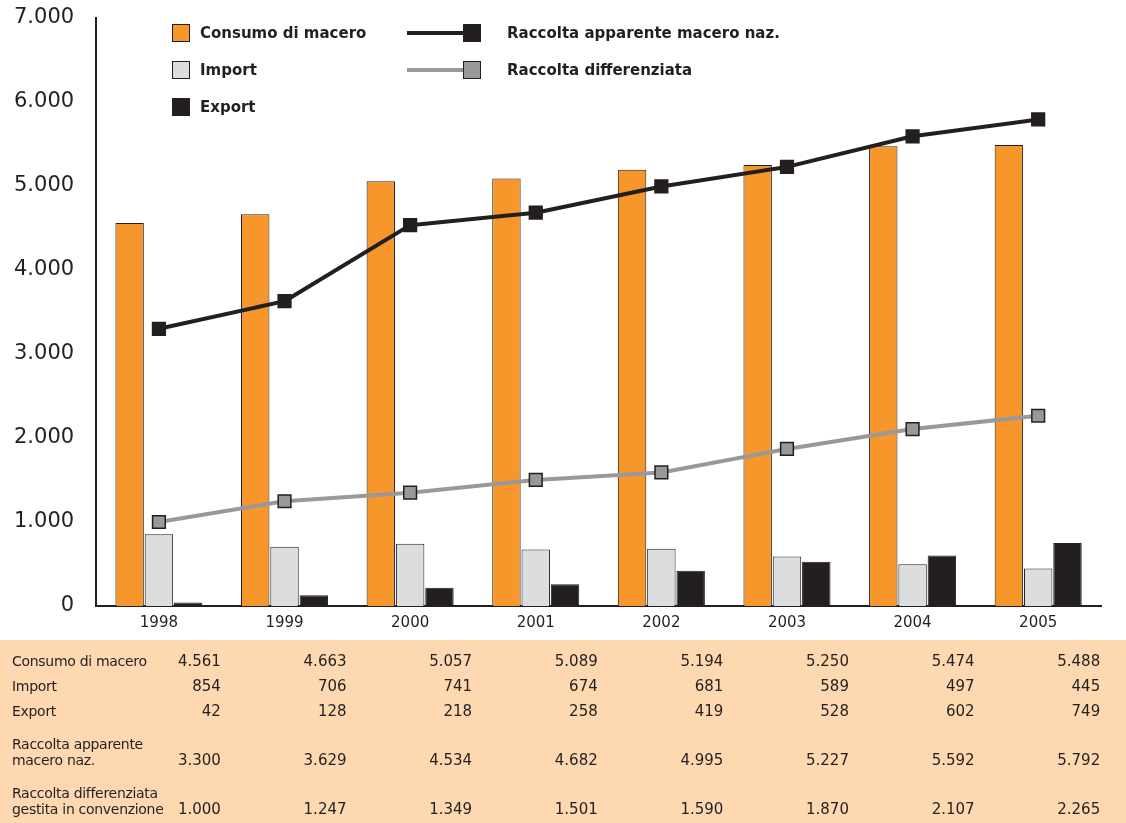  I want to click on data-label: 3.629, so click(324, 760).